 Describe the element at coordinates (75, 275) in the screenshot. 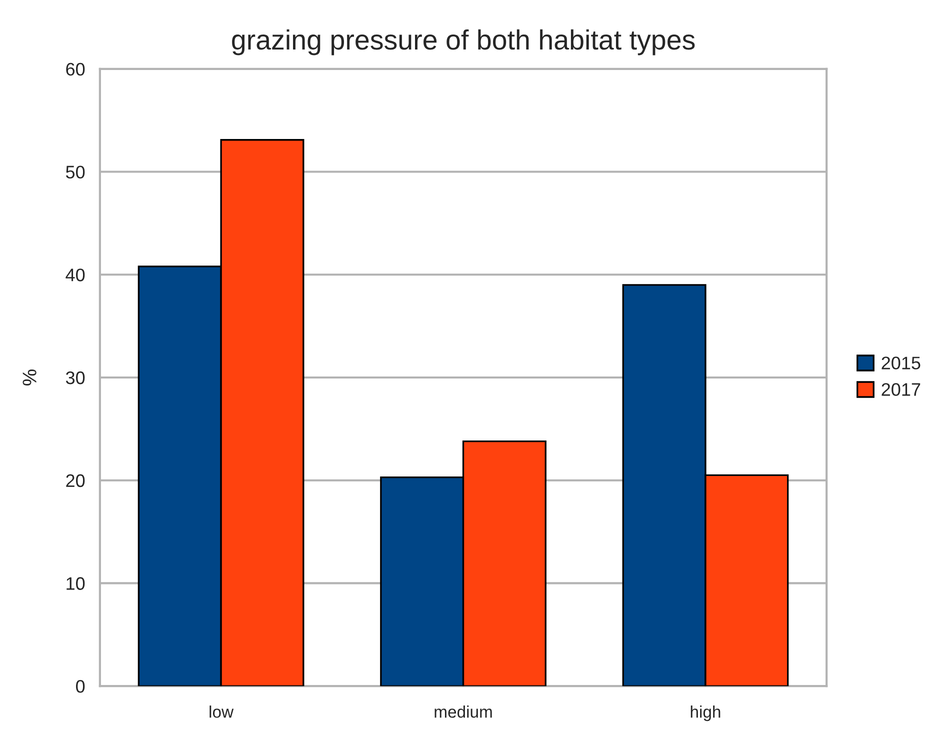

I see `y-tick-label: 40` at that location.